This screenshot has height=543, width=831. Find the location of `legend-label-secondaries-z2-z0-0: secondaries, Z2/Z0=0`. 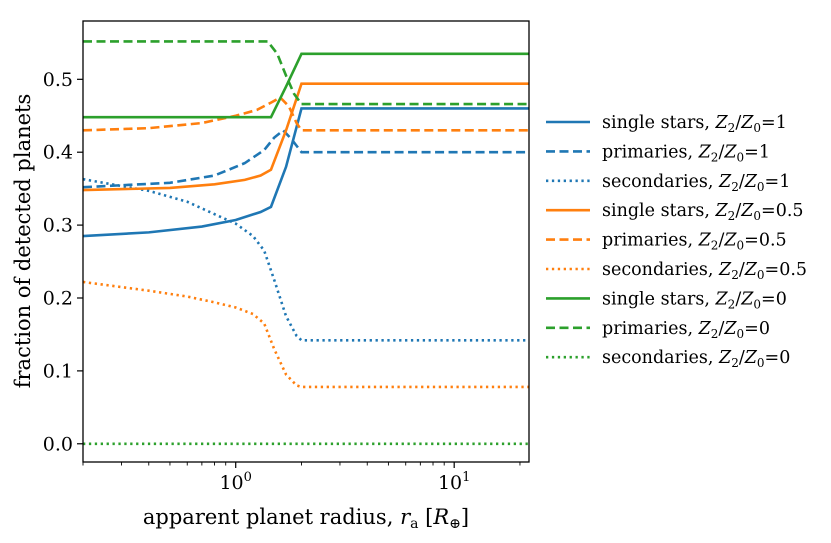

legend-label-secondaries-z2-z0-0: secondaries, Z2/Z0=0 is located at coordinates (696, 359).